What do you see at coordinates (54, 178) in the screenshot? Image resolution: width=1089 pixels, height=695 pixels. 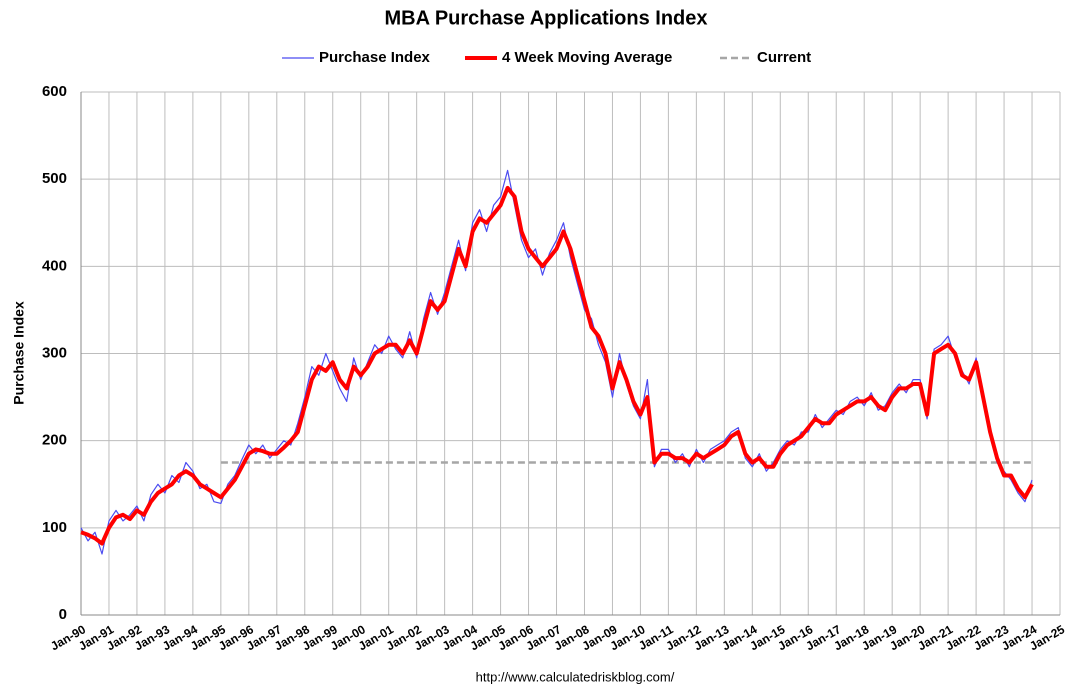 I see `y-tick-label: 500` at bounding box center [54, 178].